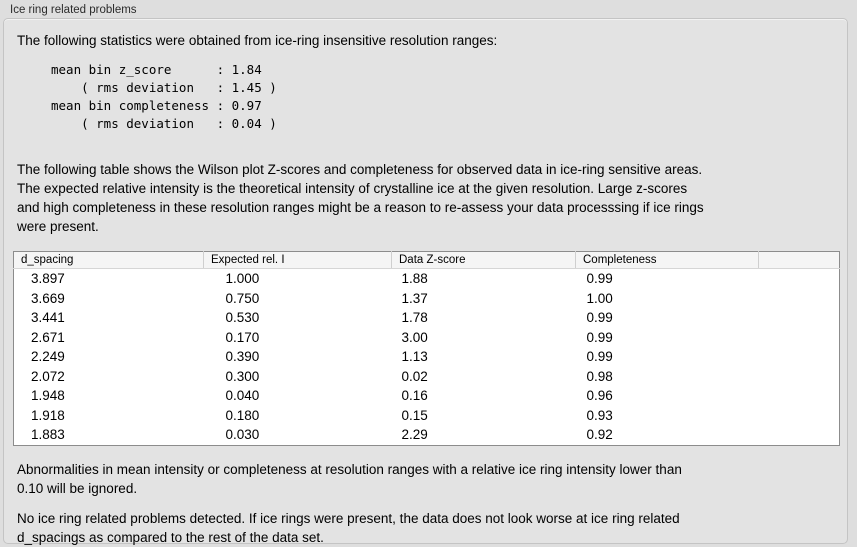  What do you see at coordinates (109, 377) in the screenshot?
I see `table-cell: 2.072` at bounding box center [109, 377].